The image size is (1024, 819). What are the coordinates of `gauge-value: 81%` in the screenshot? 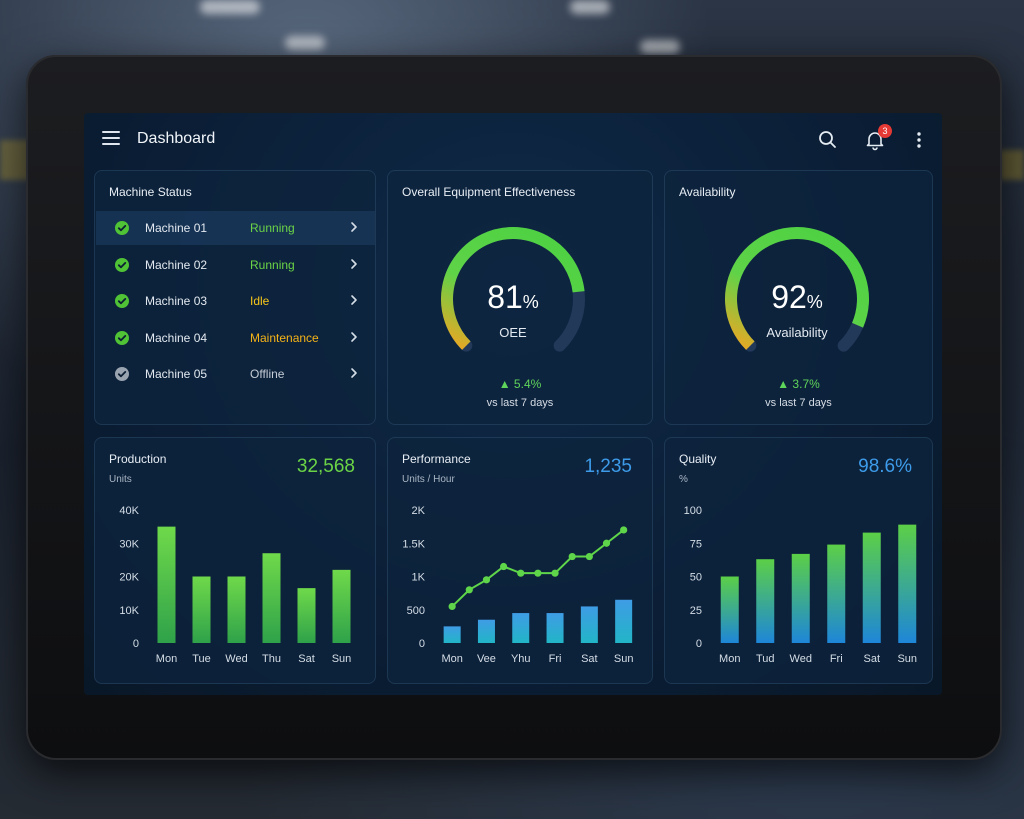 It's located at (513, 297).